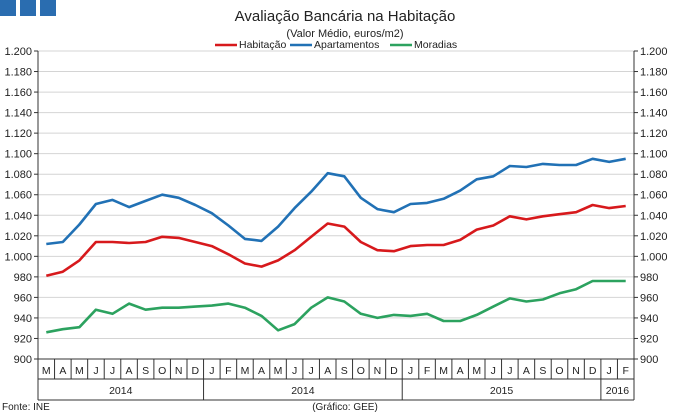  What do you see at coordinates (502, 391) in the screenshot?
I see `year-label: 2015` at bounding box center [502, 391].